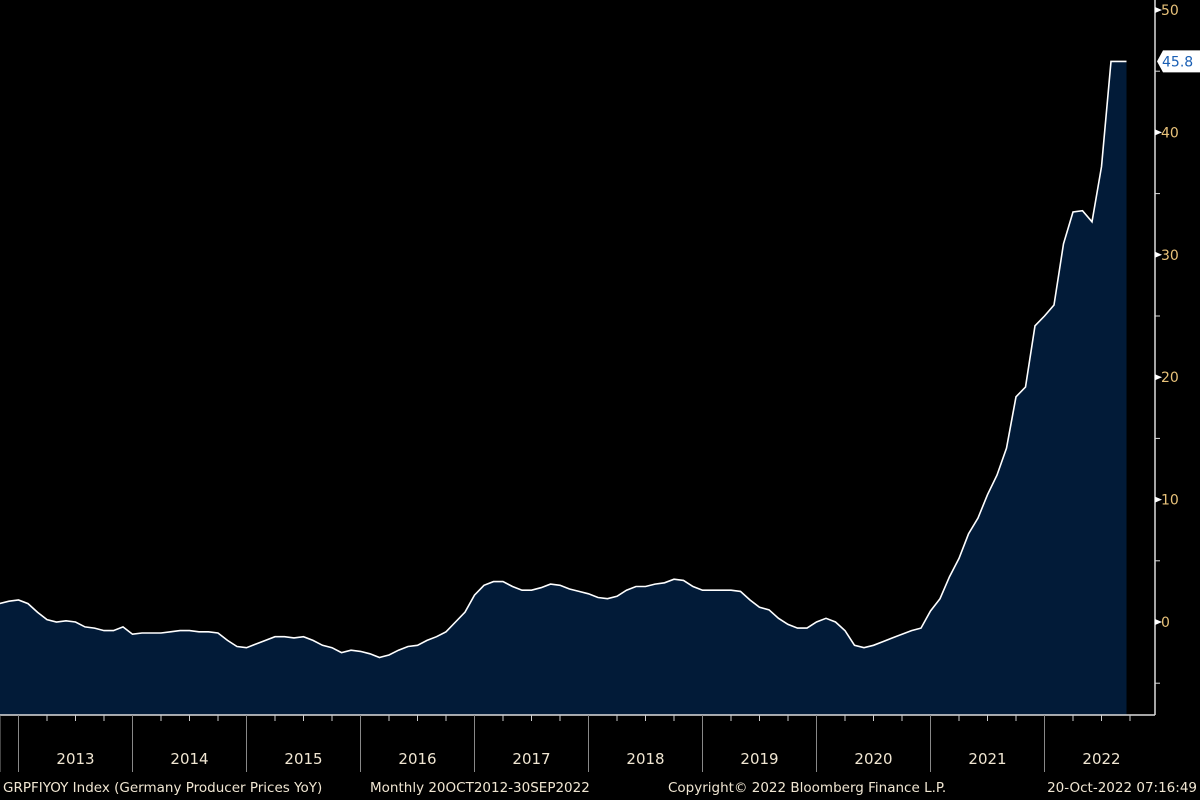 Image resolution: width=1200 pixels, height=800 pixels. What do you see at coordinates (75, 759) in the screenshot?
I see `x-tick-label: 2013` at bounding box center [75, 759].